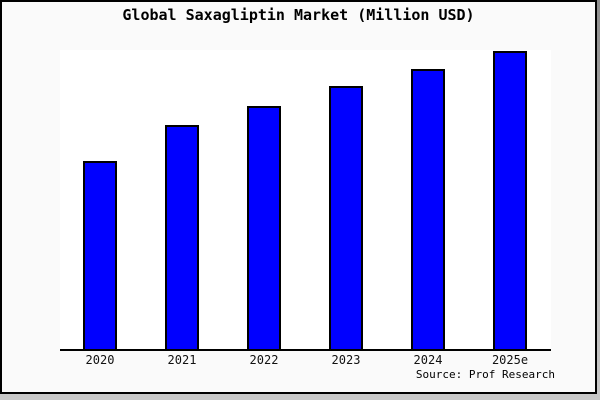  What do you see at coordinates (510, 360) in the screenshot?
I see `x-tick-2025e: 2025e` at bounding box center [510, 360].